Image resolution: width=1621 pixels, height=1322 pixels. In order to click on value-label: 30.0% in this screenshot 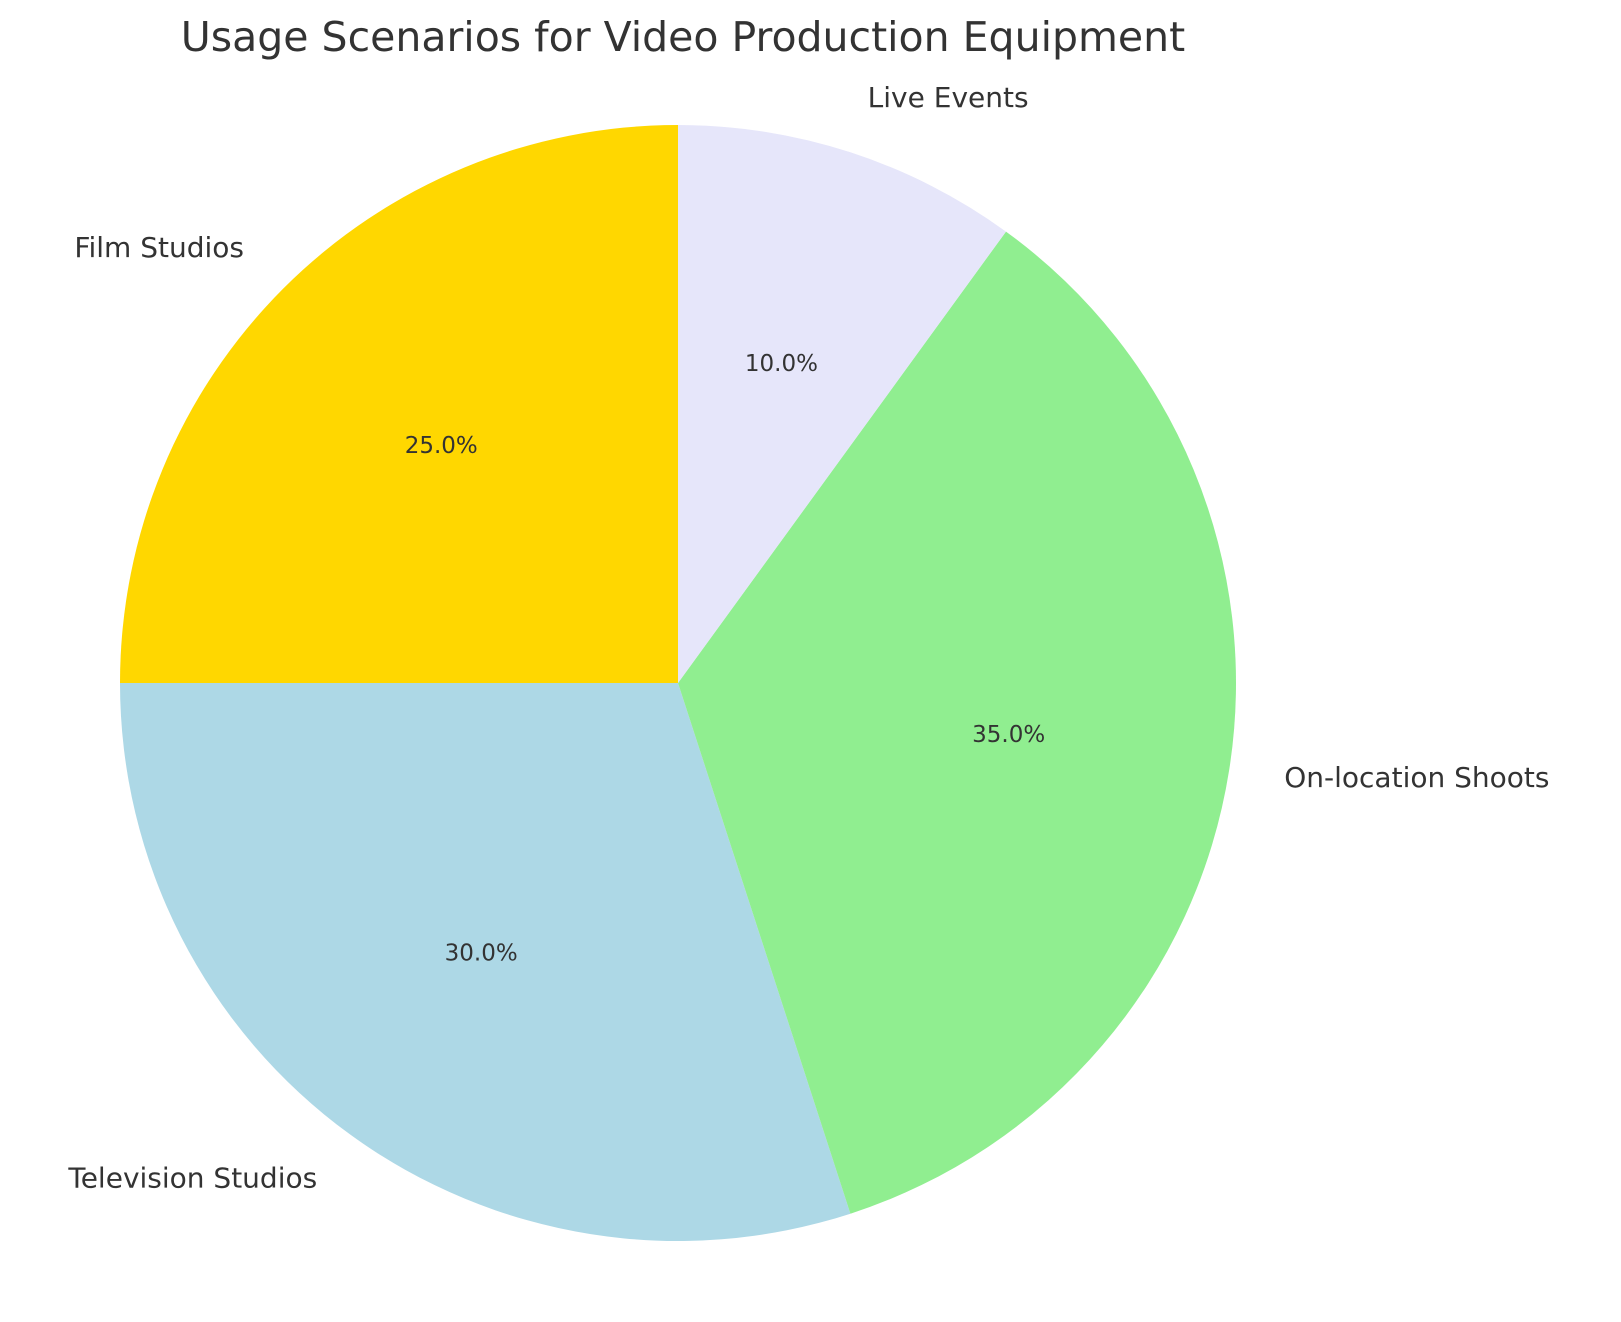, I will do `click(481, 953)`.